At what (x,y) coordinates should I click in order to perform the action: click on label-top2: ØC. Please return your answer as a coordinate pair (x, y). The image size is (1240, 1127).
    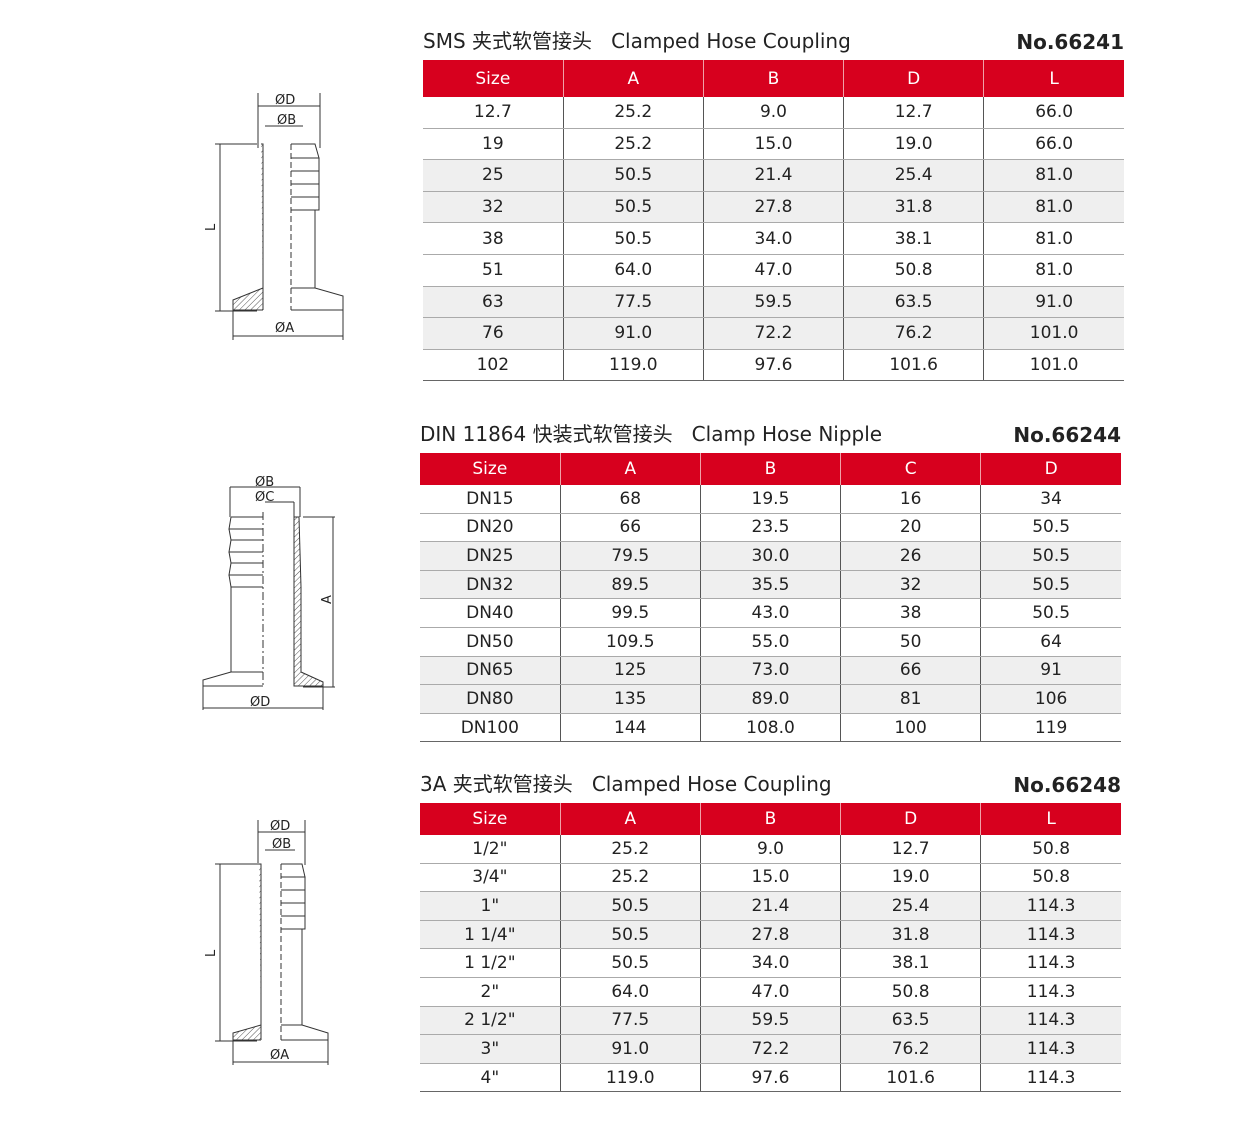
    Looking at the image, I should click on (264, 497).